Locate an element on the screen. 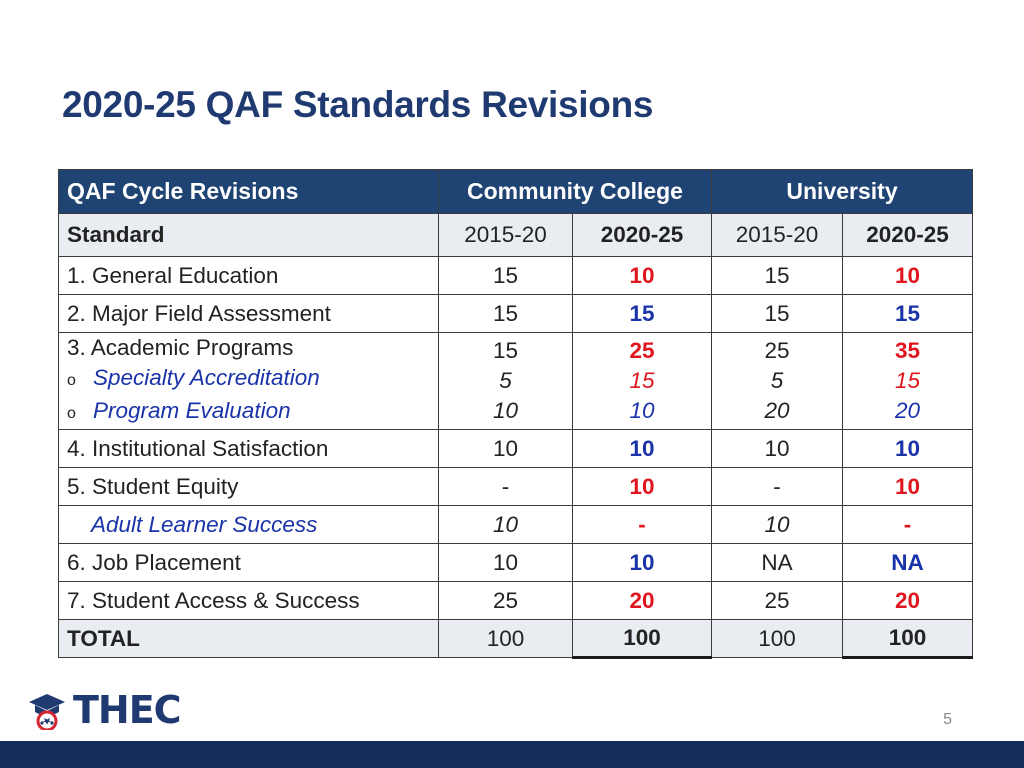 The width and height of the screenshot is (1024, 768). page-number: 5 is located at coordinates (947, 719).